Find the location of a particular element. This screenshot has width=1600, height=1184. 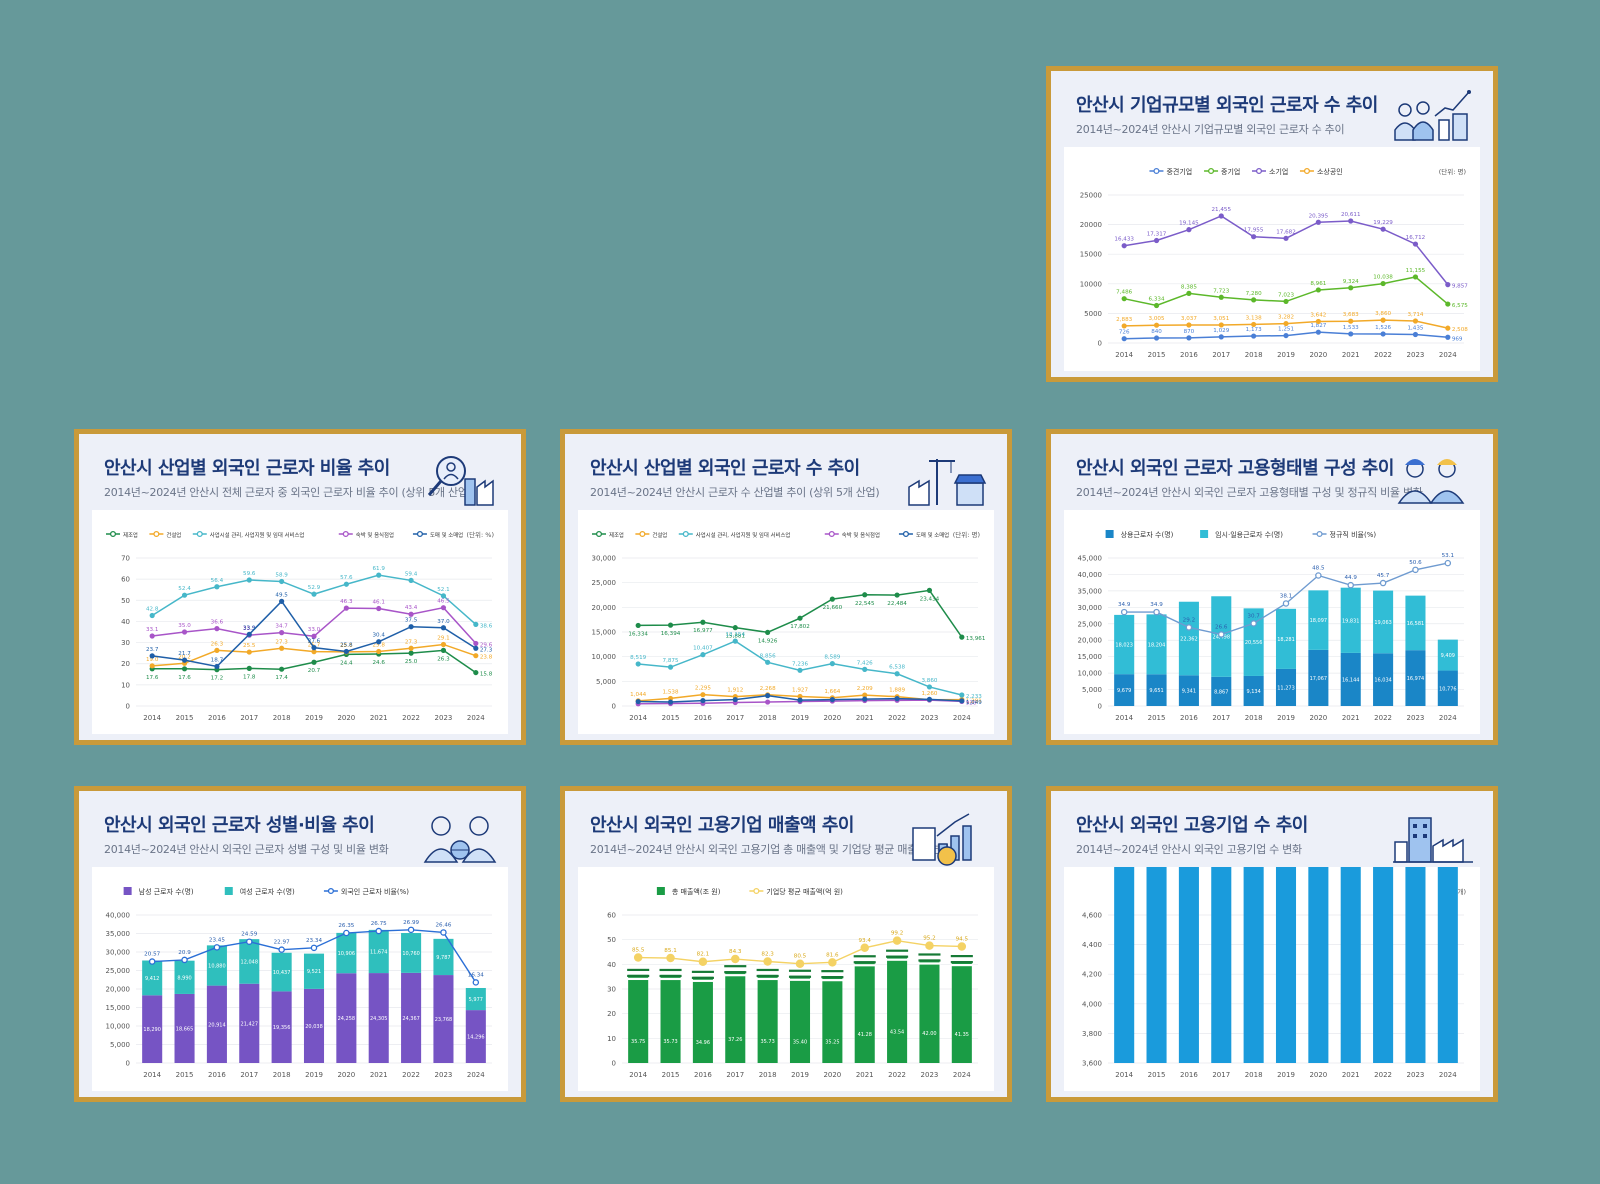

x-tick-label: 2023 is located at coordinates (444, 1075).